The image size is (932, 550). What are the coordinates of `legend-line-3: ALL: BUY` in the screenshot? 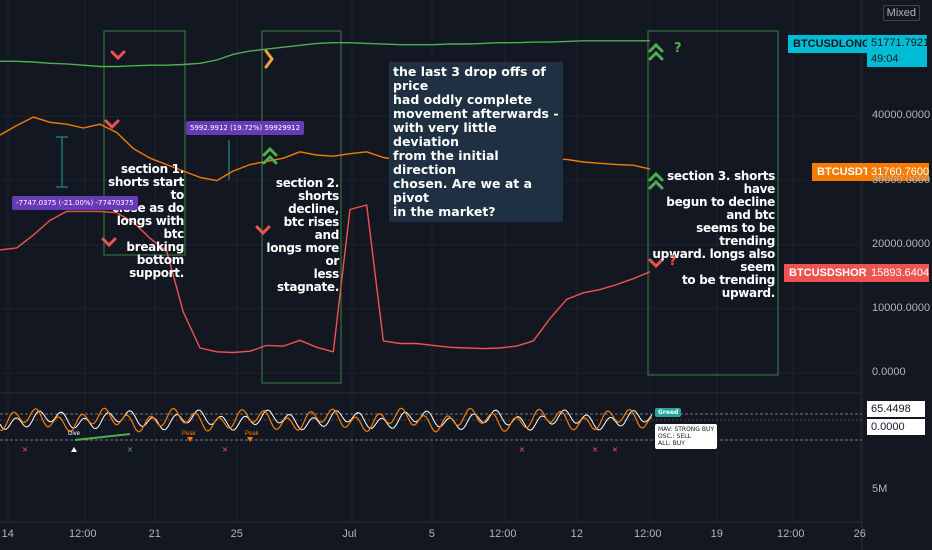 It's located at (671, 443).